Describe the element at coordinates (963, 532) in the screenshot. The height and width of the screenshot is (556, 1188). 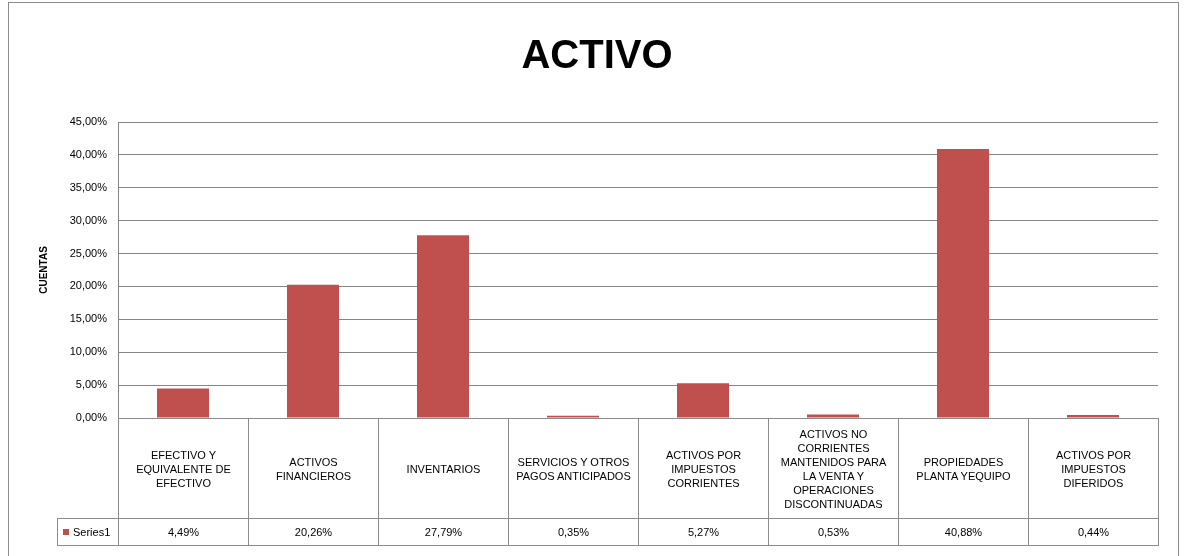
I see `data-label: 40,88%` at that location.